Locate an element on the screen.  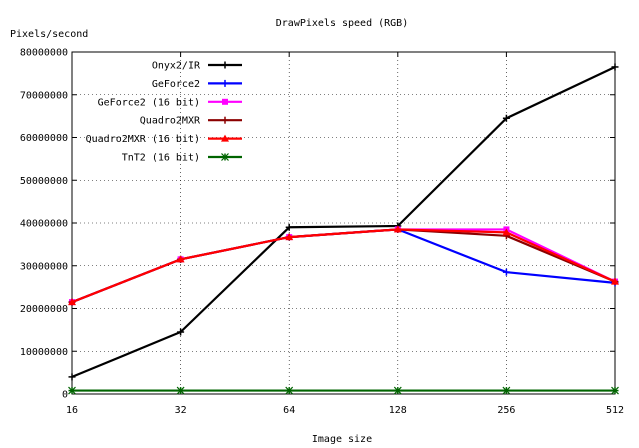
legend-item: Onyx2/IR is located at coordinates (197, 66).